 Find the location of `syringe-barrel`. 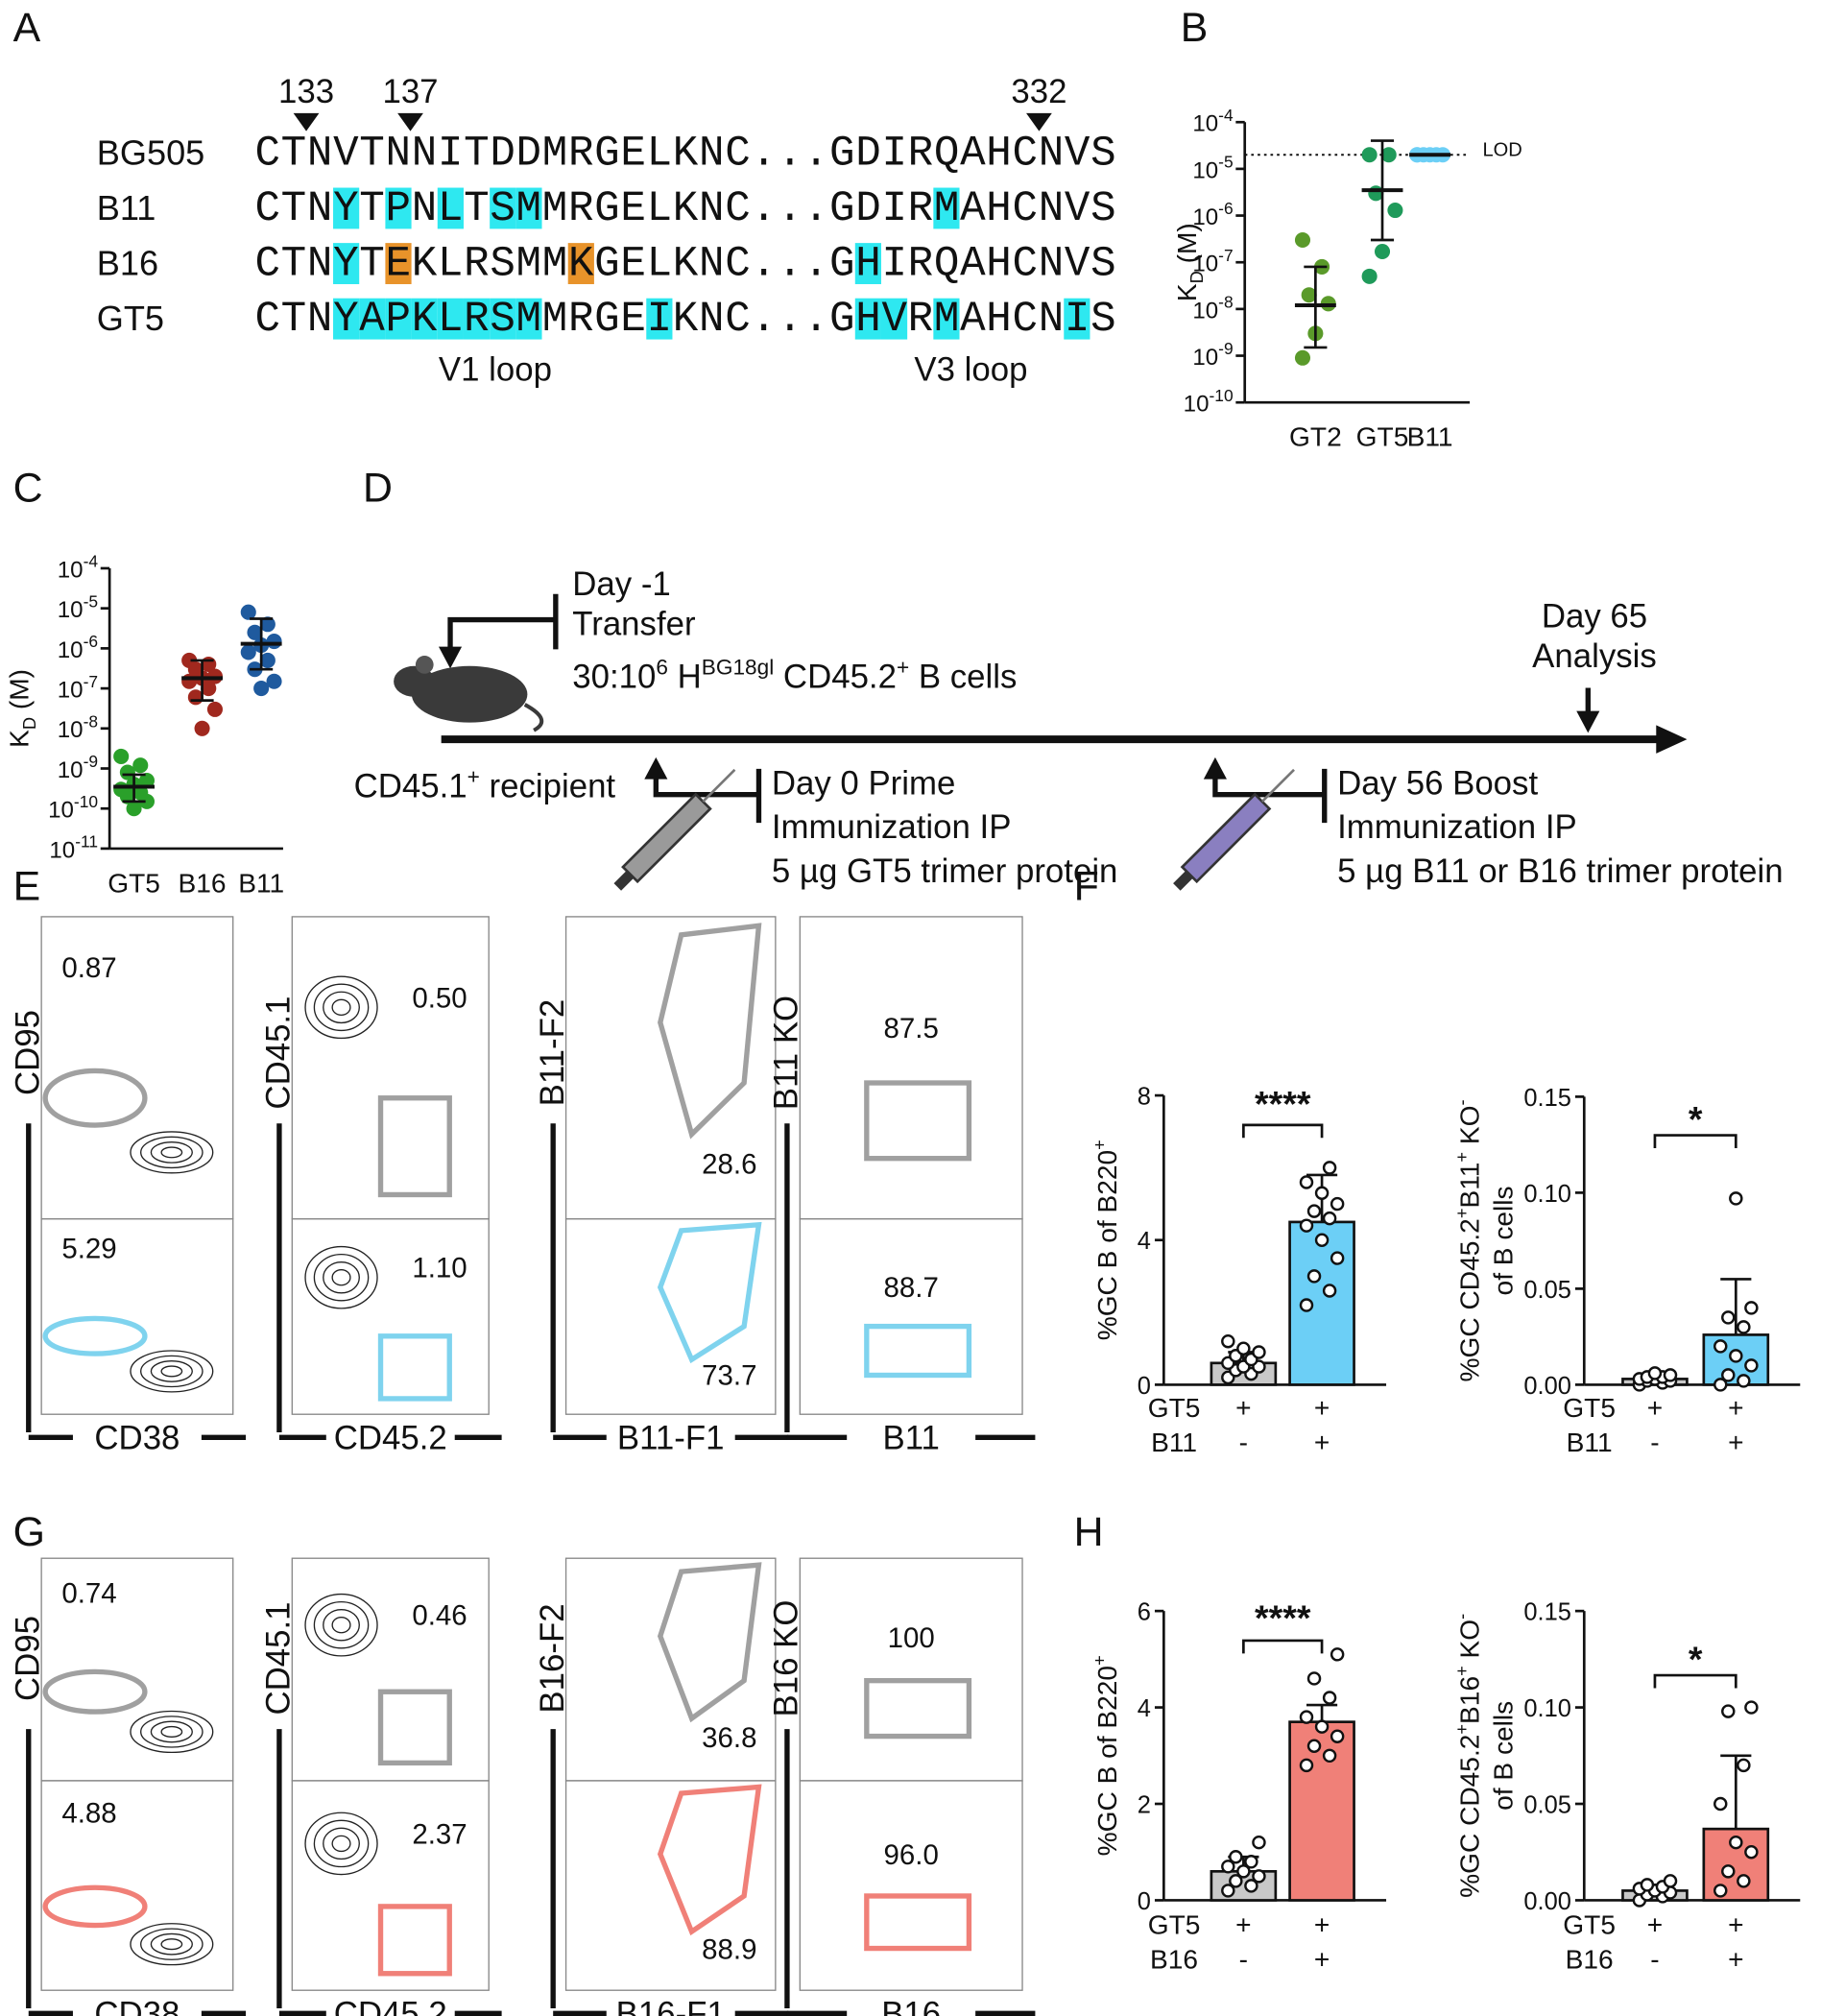

syringe-barrel is located at coordinates (1226, 838).